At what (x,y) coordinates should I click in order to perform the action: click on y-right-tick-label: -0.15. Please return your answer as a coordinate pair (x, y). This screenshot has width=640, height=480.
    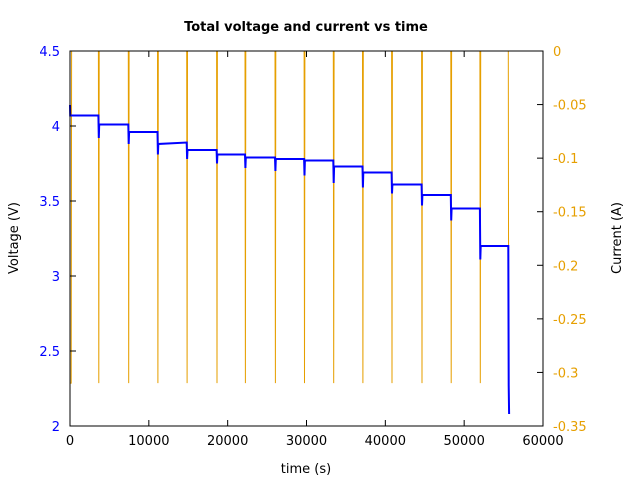
    Looking at the image, I should click on (570, 213).